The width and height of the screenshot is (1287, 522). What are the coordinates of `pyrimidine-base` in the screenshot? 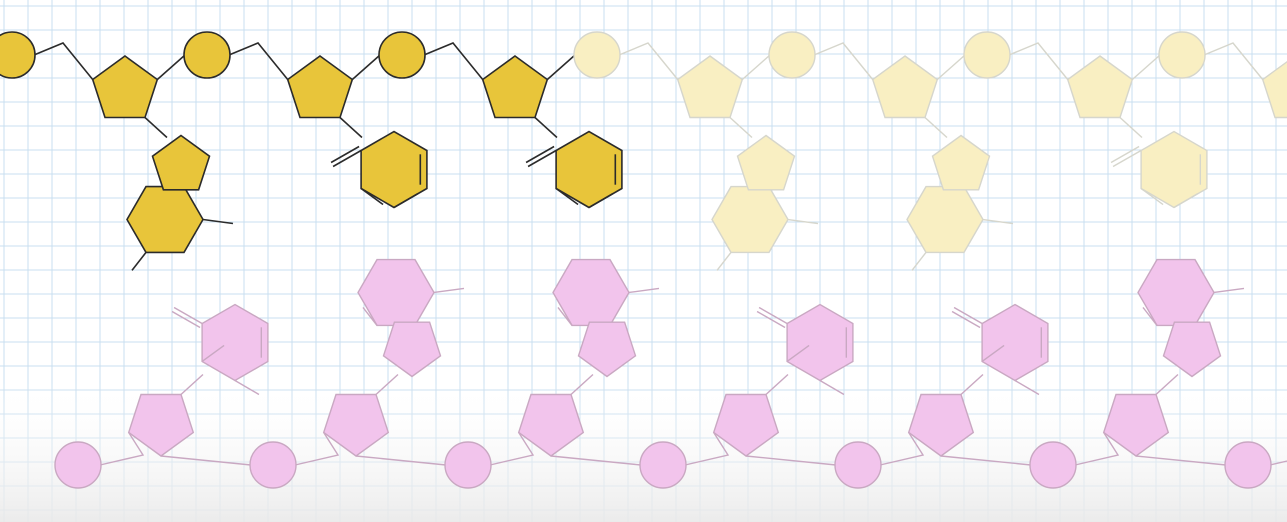 It's located at (235, 342).